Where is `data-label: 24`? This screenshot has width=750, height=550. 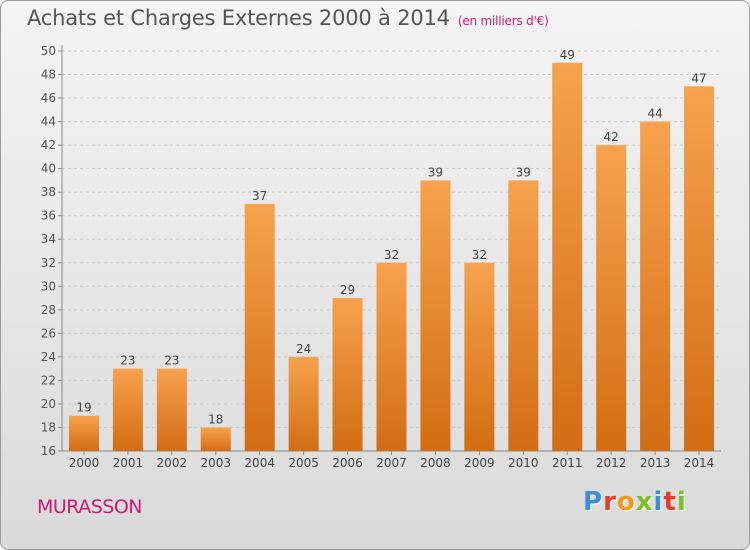
data-label: 24 is located at coordinates (303, 349).